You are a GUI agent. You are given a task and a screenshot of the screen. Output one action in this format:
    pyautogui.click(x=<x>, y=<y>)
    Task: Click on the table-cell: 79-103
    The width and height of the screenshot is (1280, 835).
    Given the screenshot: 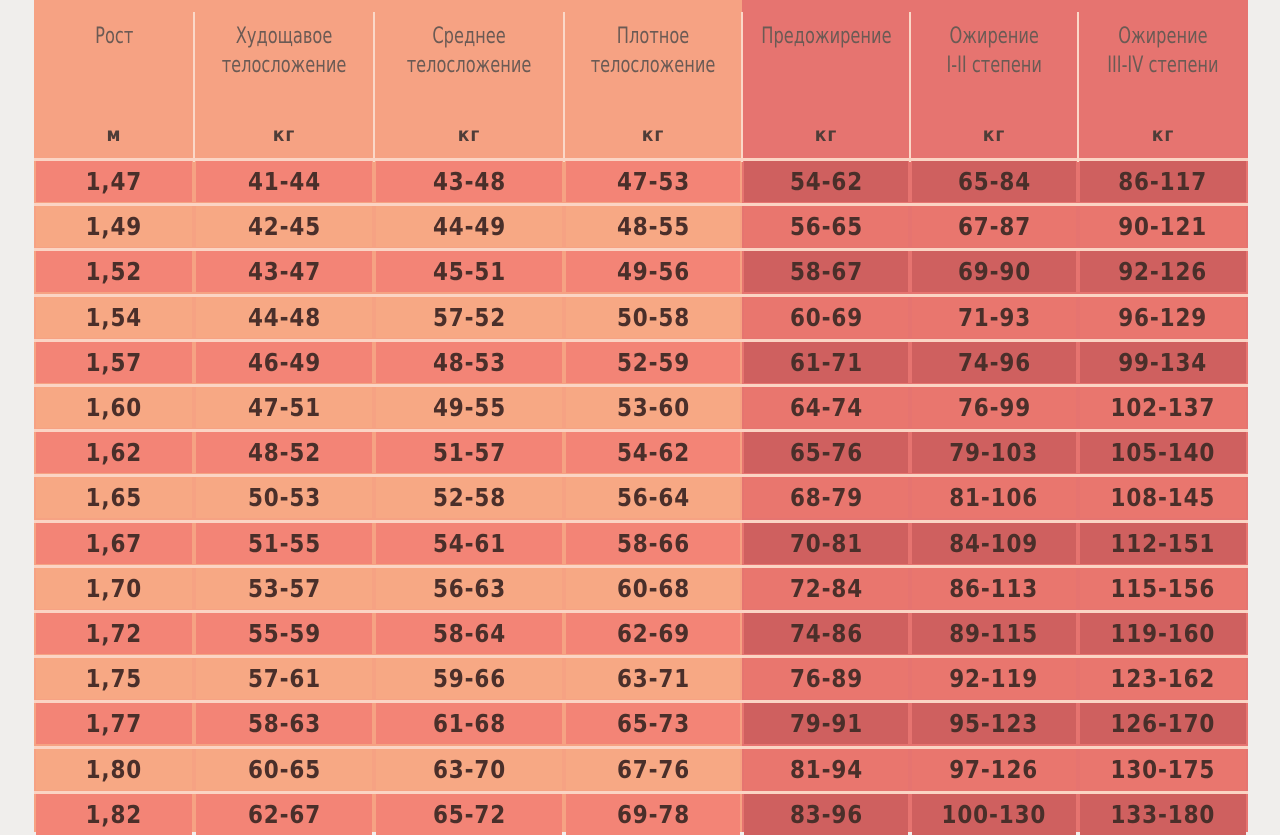 What is the action you would take?
    pyautogui.click(x=994, y=453)
    